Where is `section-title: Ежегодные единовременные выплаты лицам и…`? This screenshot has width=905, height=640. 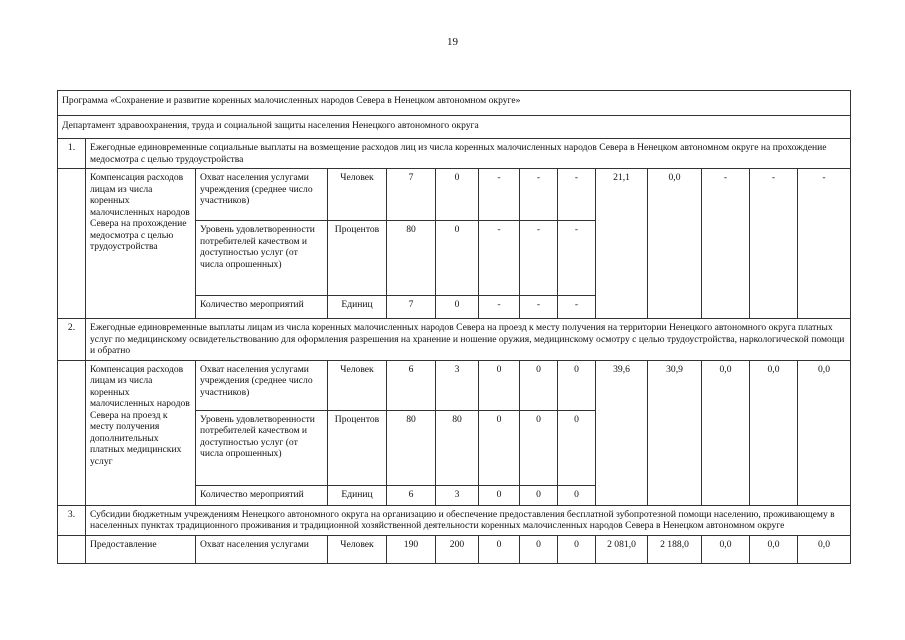
section-title: Ежегодные единовременные выплаты лицам и… is located at coordinates (468, 339).